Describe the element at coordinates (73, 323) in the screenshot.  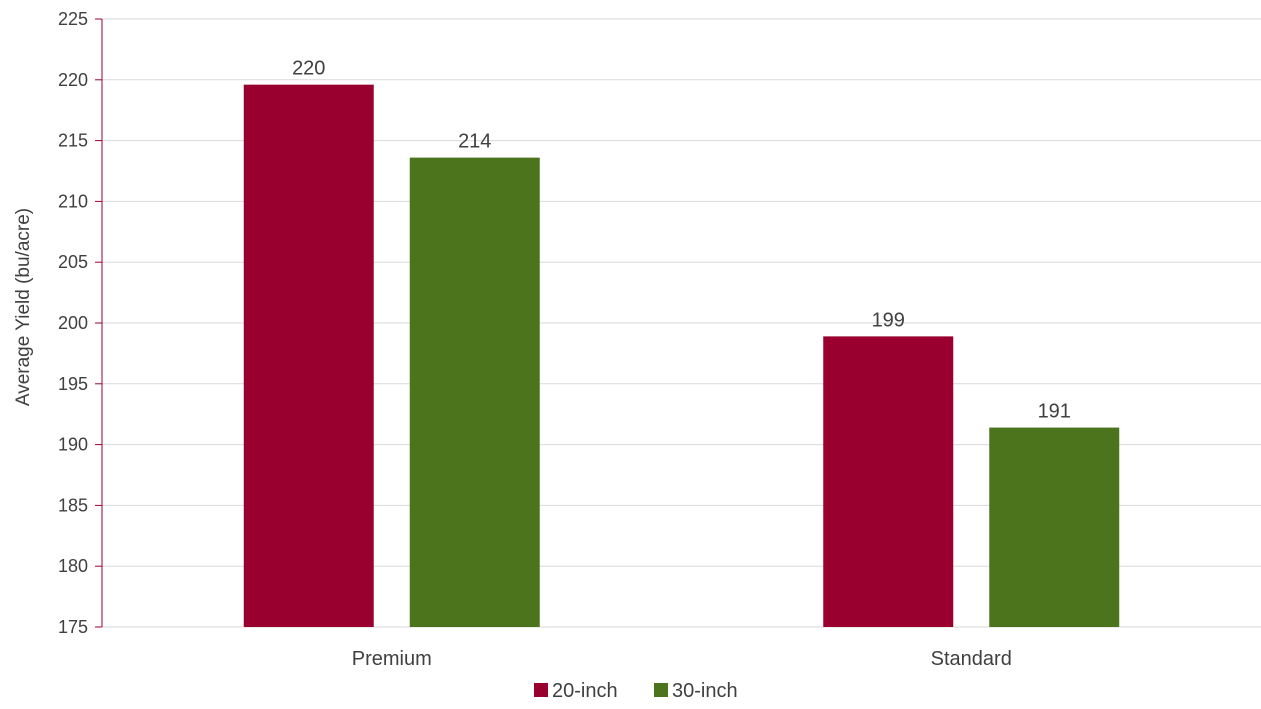
I see `y-tick-label: 200` at that location.